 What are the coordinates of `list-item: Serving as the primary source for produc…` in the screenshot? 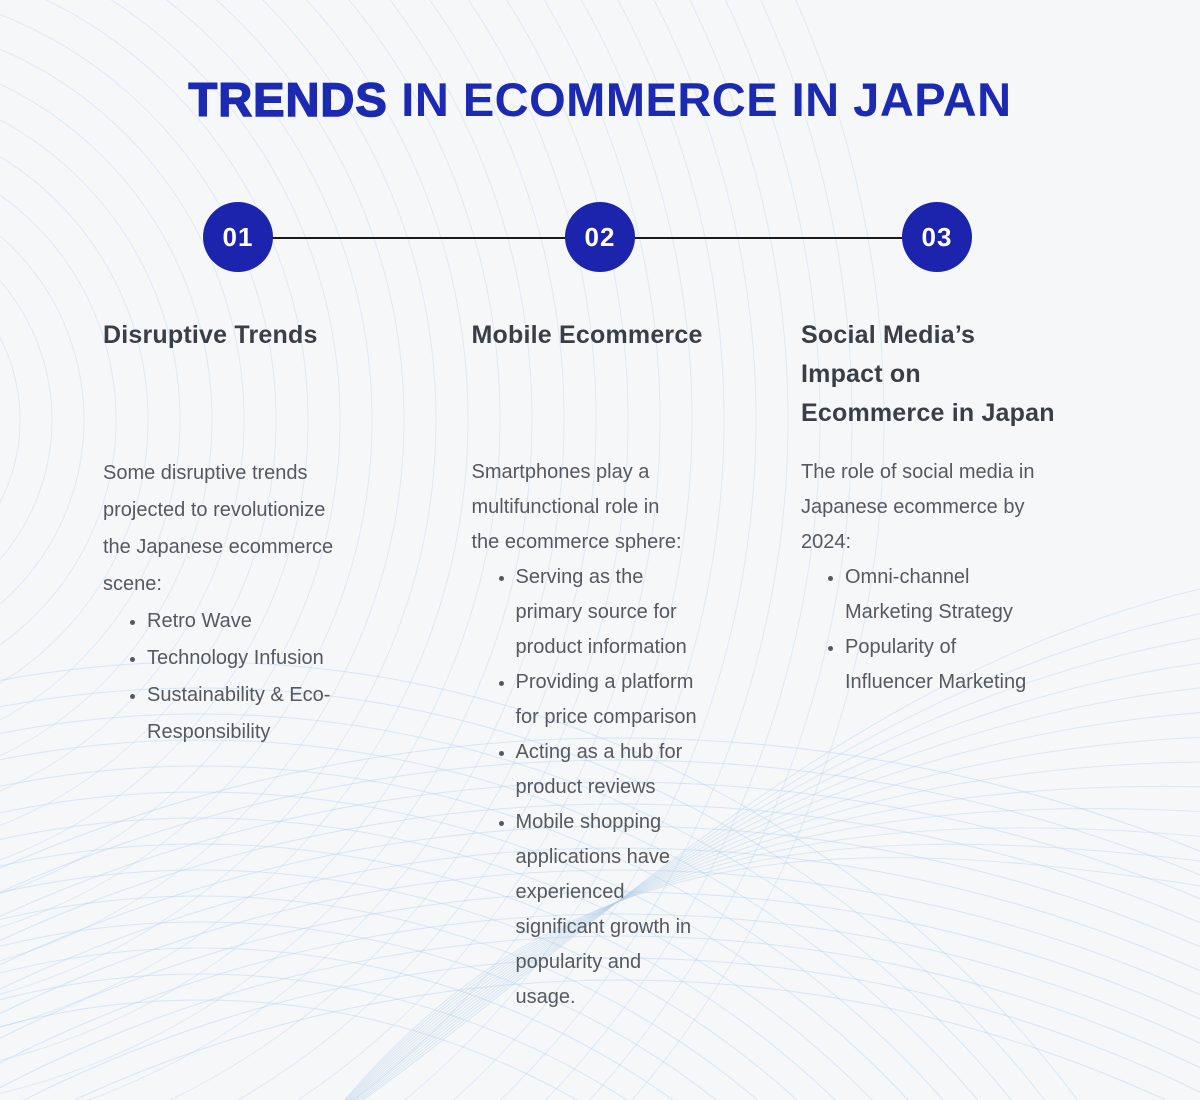 It's located at (635, 612).